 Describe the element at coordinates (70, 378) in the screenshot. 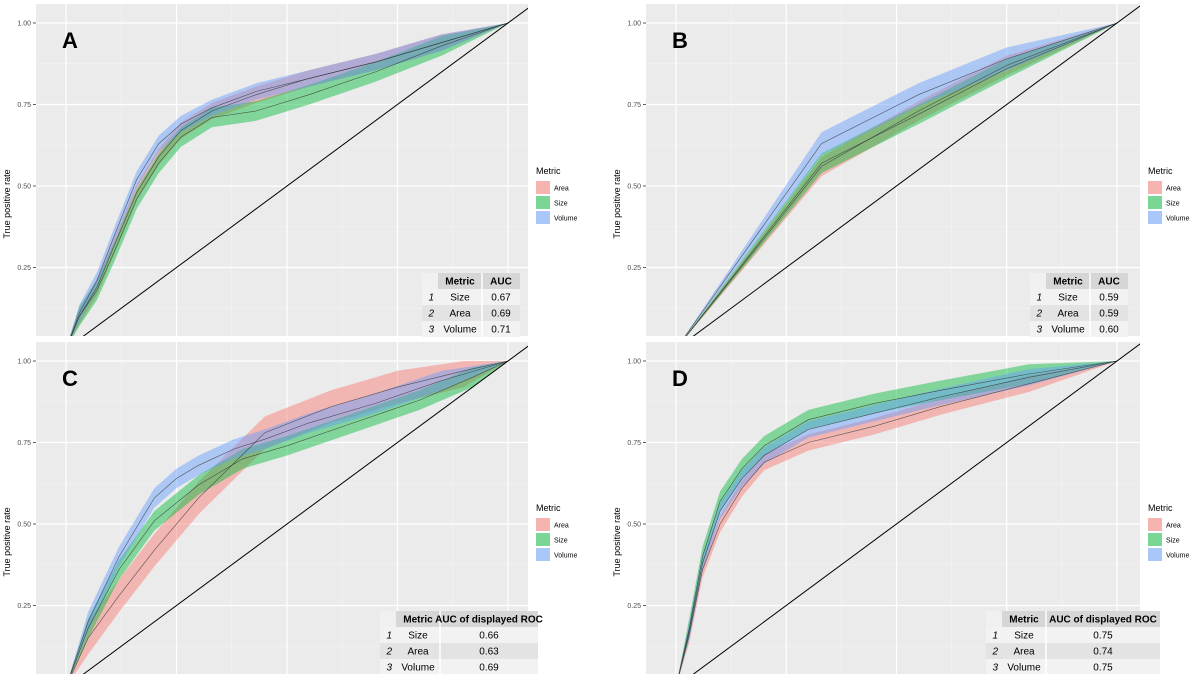

I see `panel-letter: C` at that location.